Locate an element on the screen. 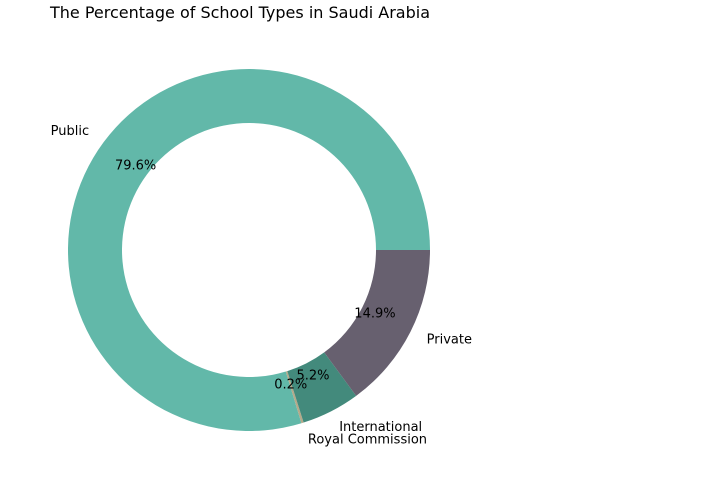 The width and height of the screenshot is (701, 486). slice-private is located at coordinates (377, 323).